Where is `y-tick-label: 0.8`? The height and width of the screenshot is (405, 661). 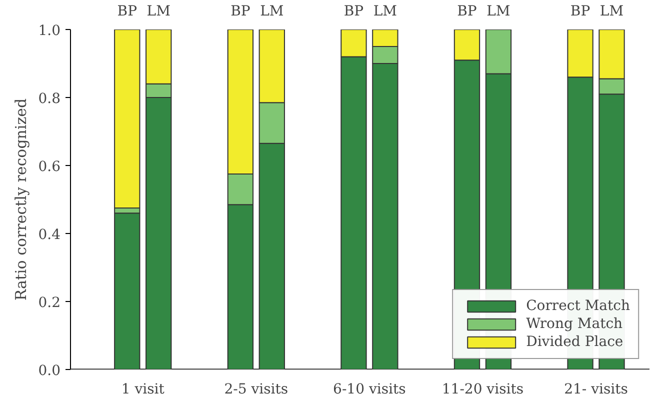
y-tick-label: 0.8 is located at coordinates (49, 99).